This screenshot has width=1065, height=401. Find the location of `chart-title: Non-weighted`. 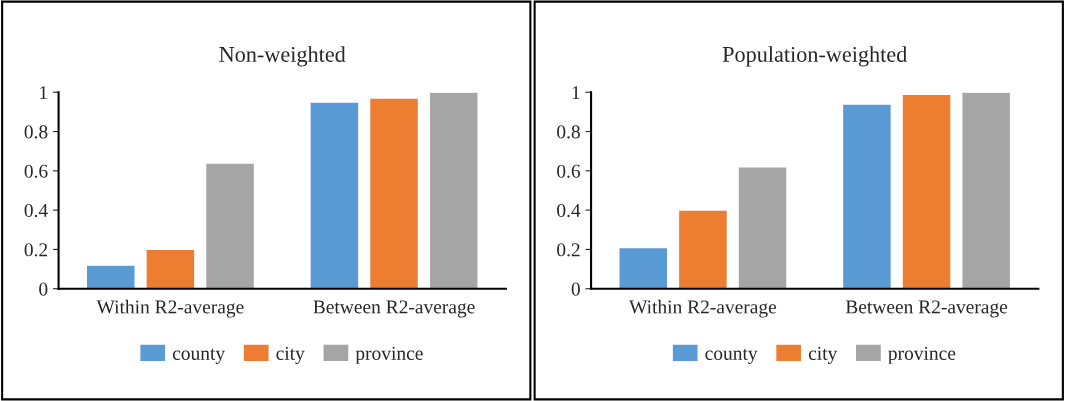

chart-title: Non-weighted is located at coordinates (282, 56).